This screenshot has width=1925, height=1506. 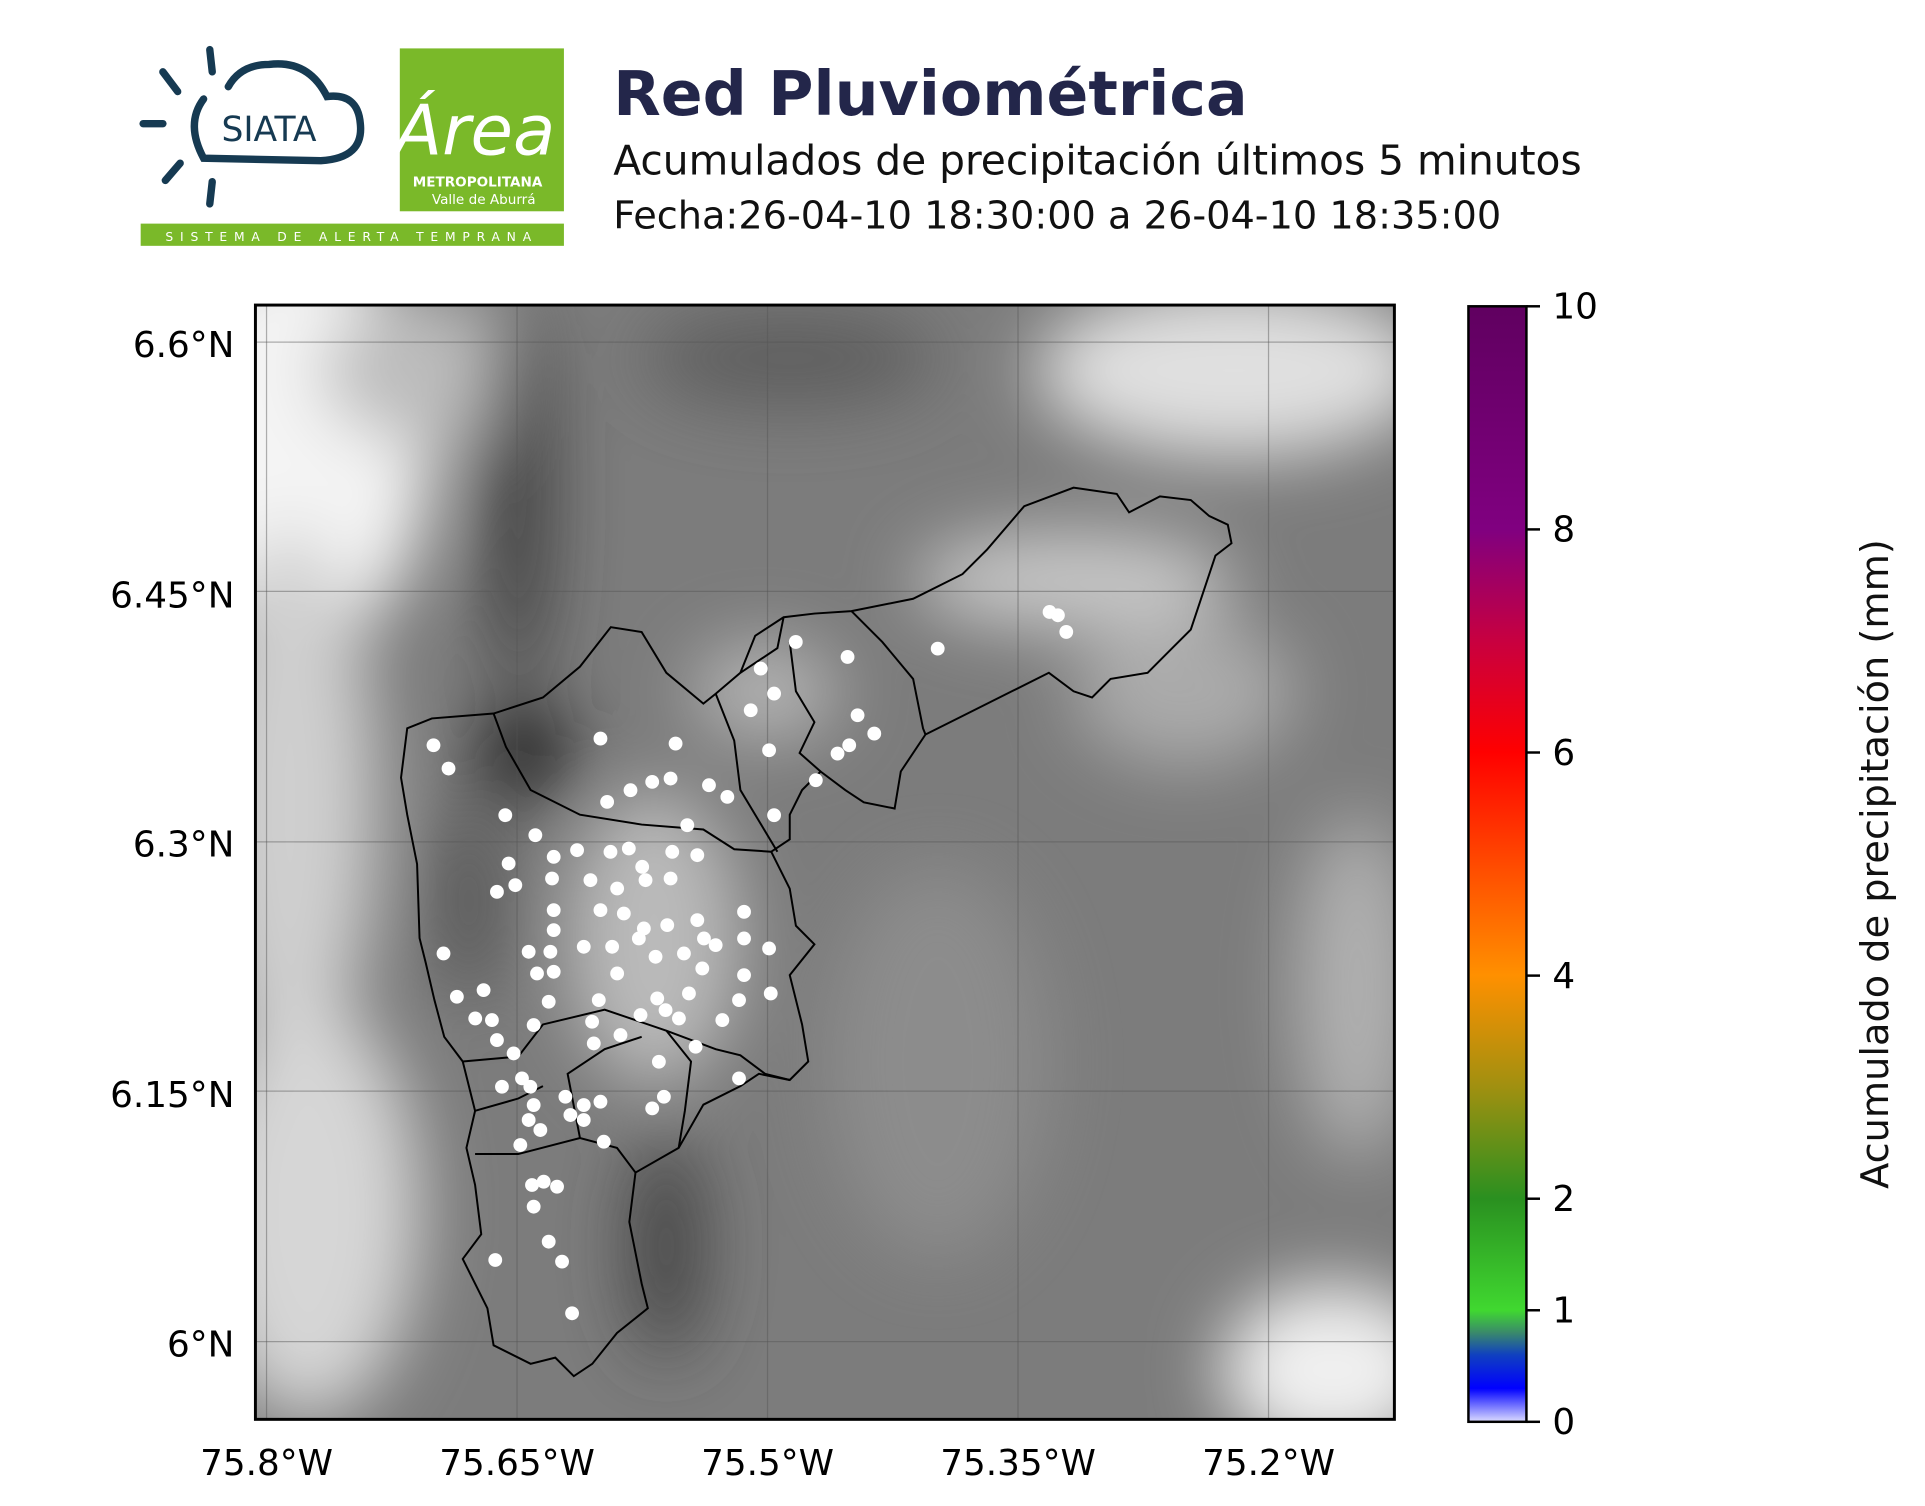 What do you see at coordinates (478, 183) in the screenshot?
I see `area-line1: METROPOLITANA` at bounding box center [478, 183].